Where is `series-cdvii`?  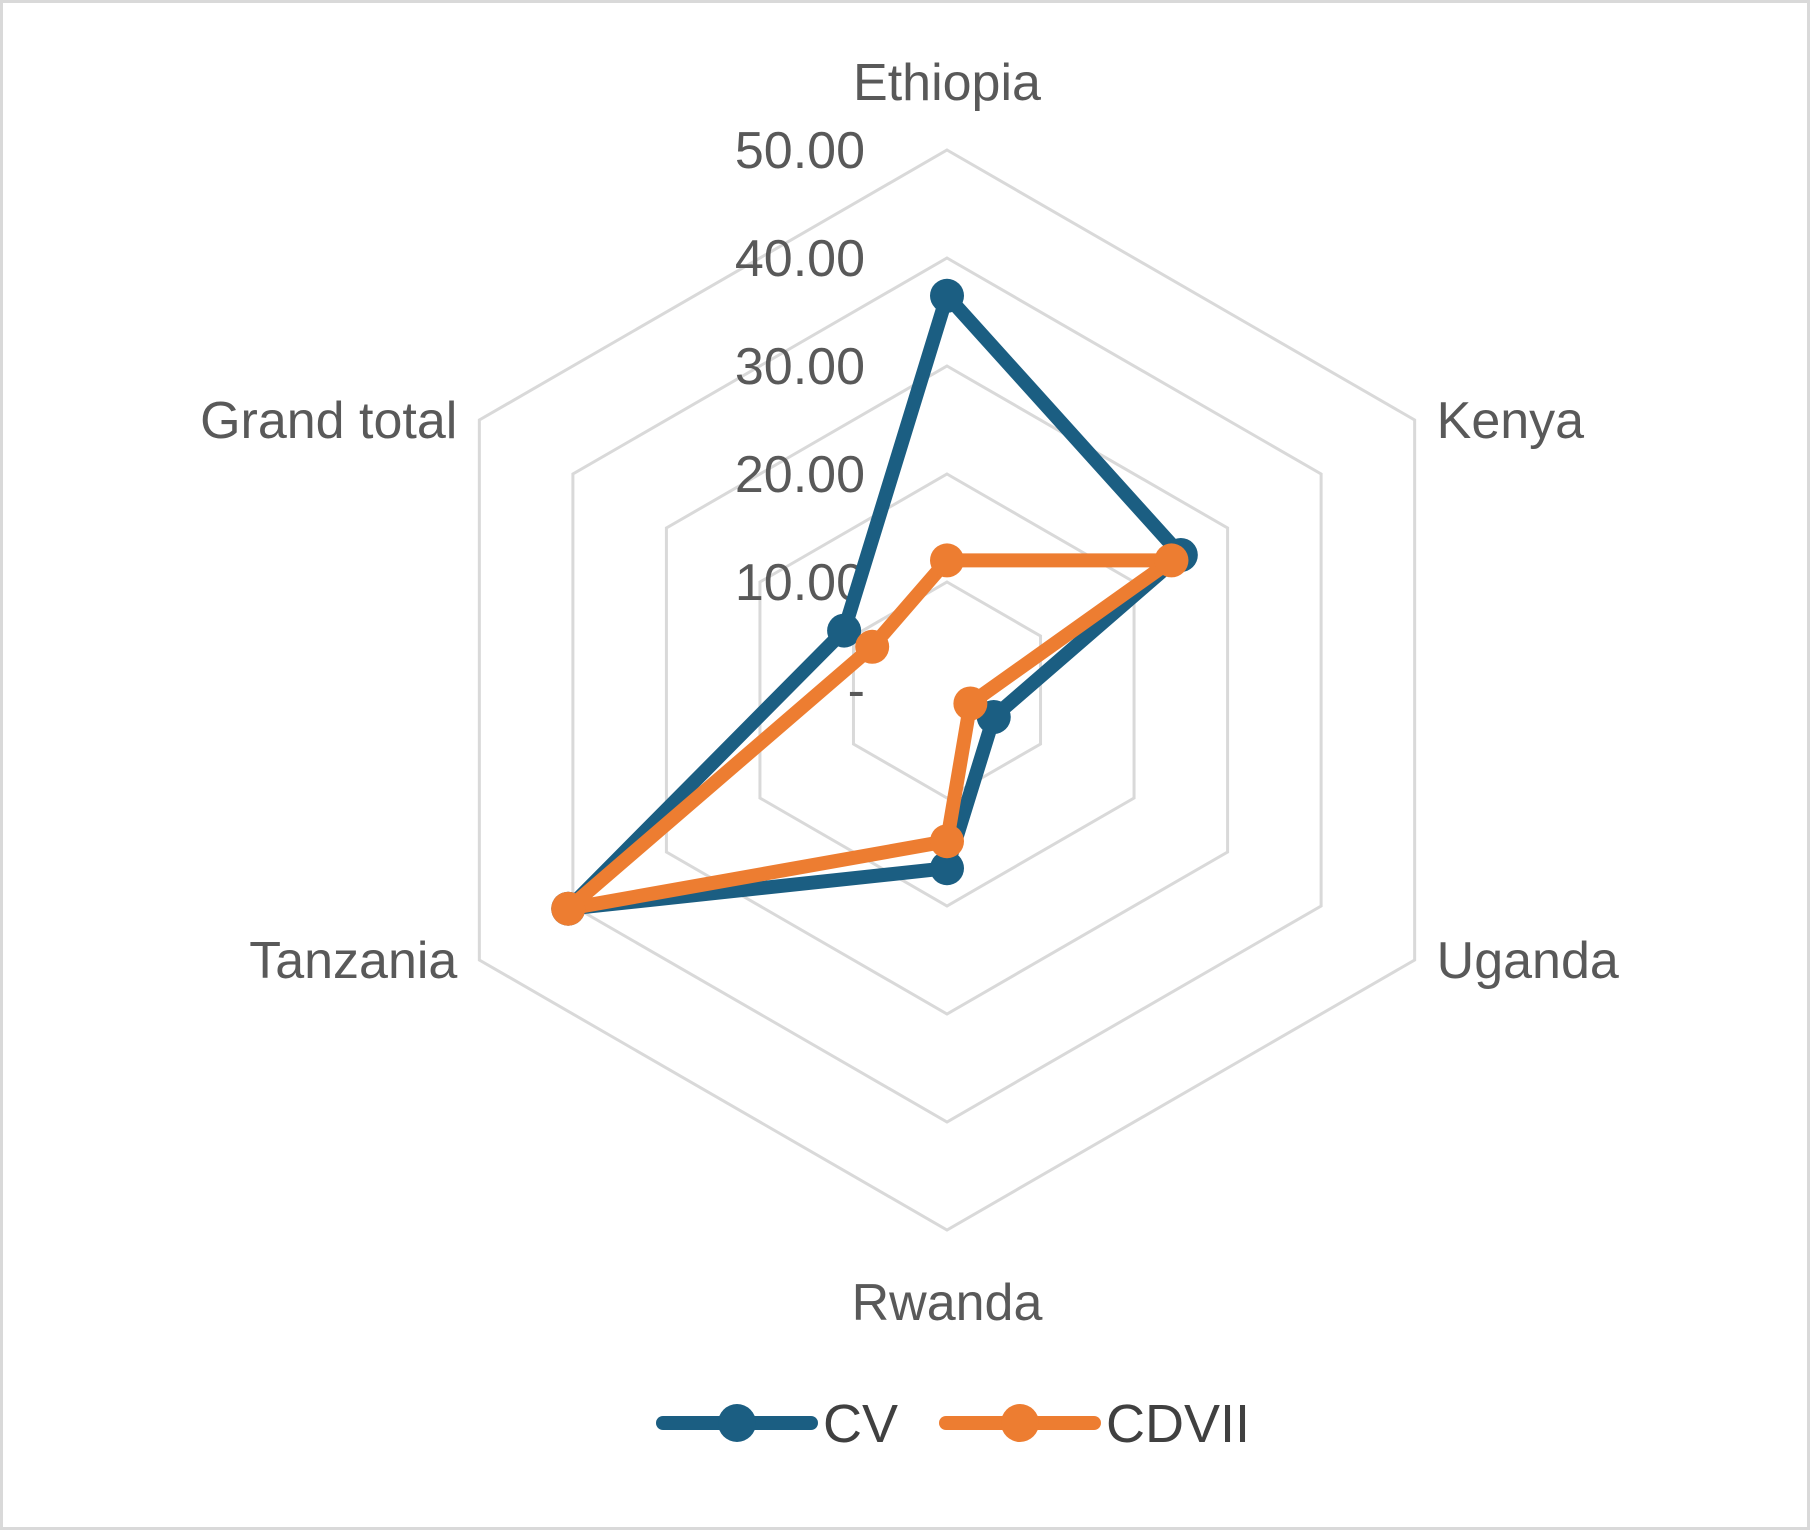
series-cdvii is located at coordinates (870, 734).